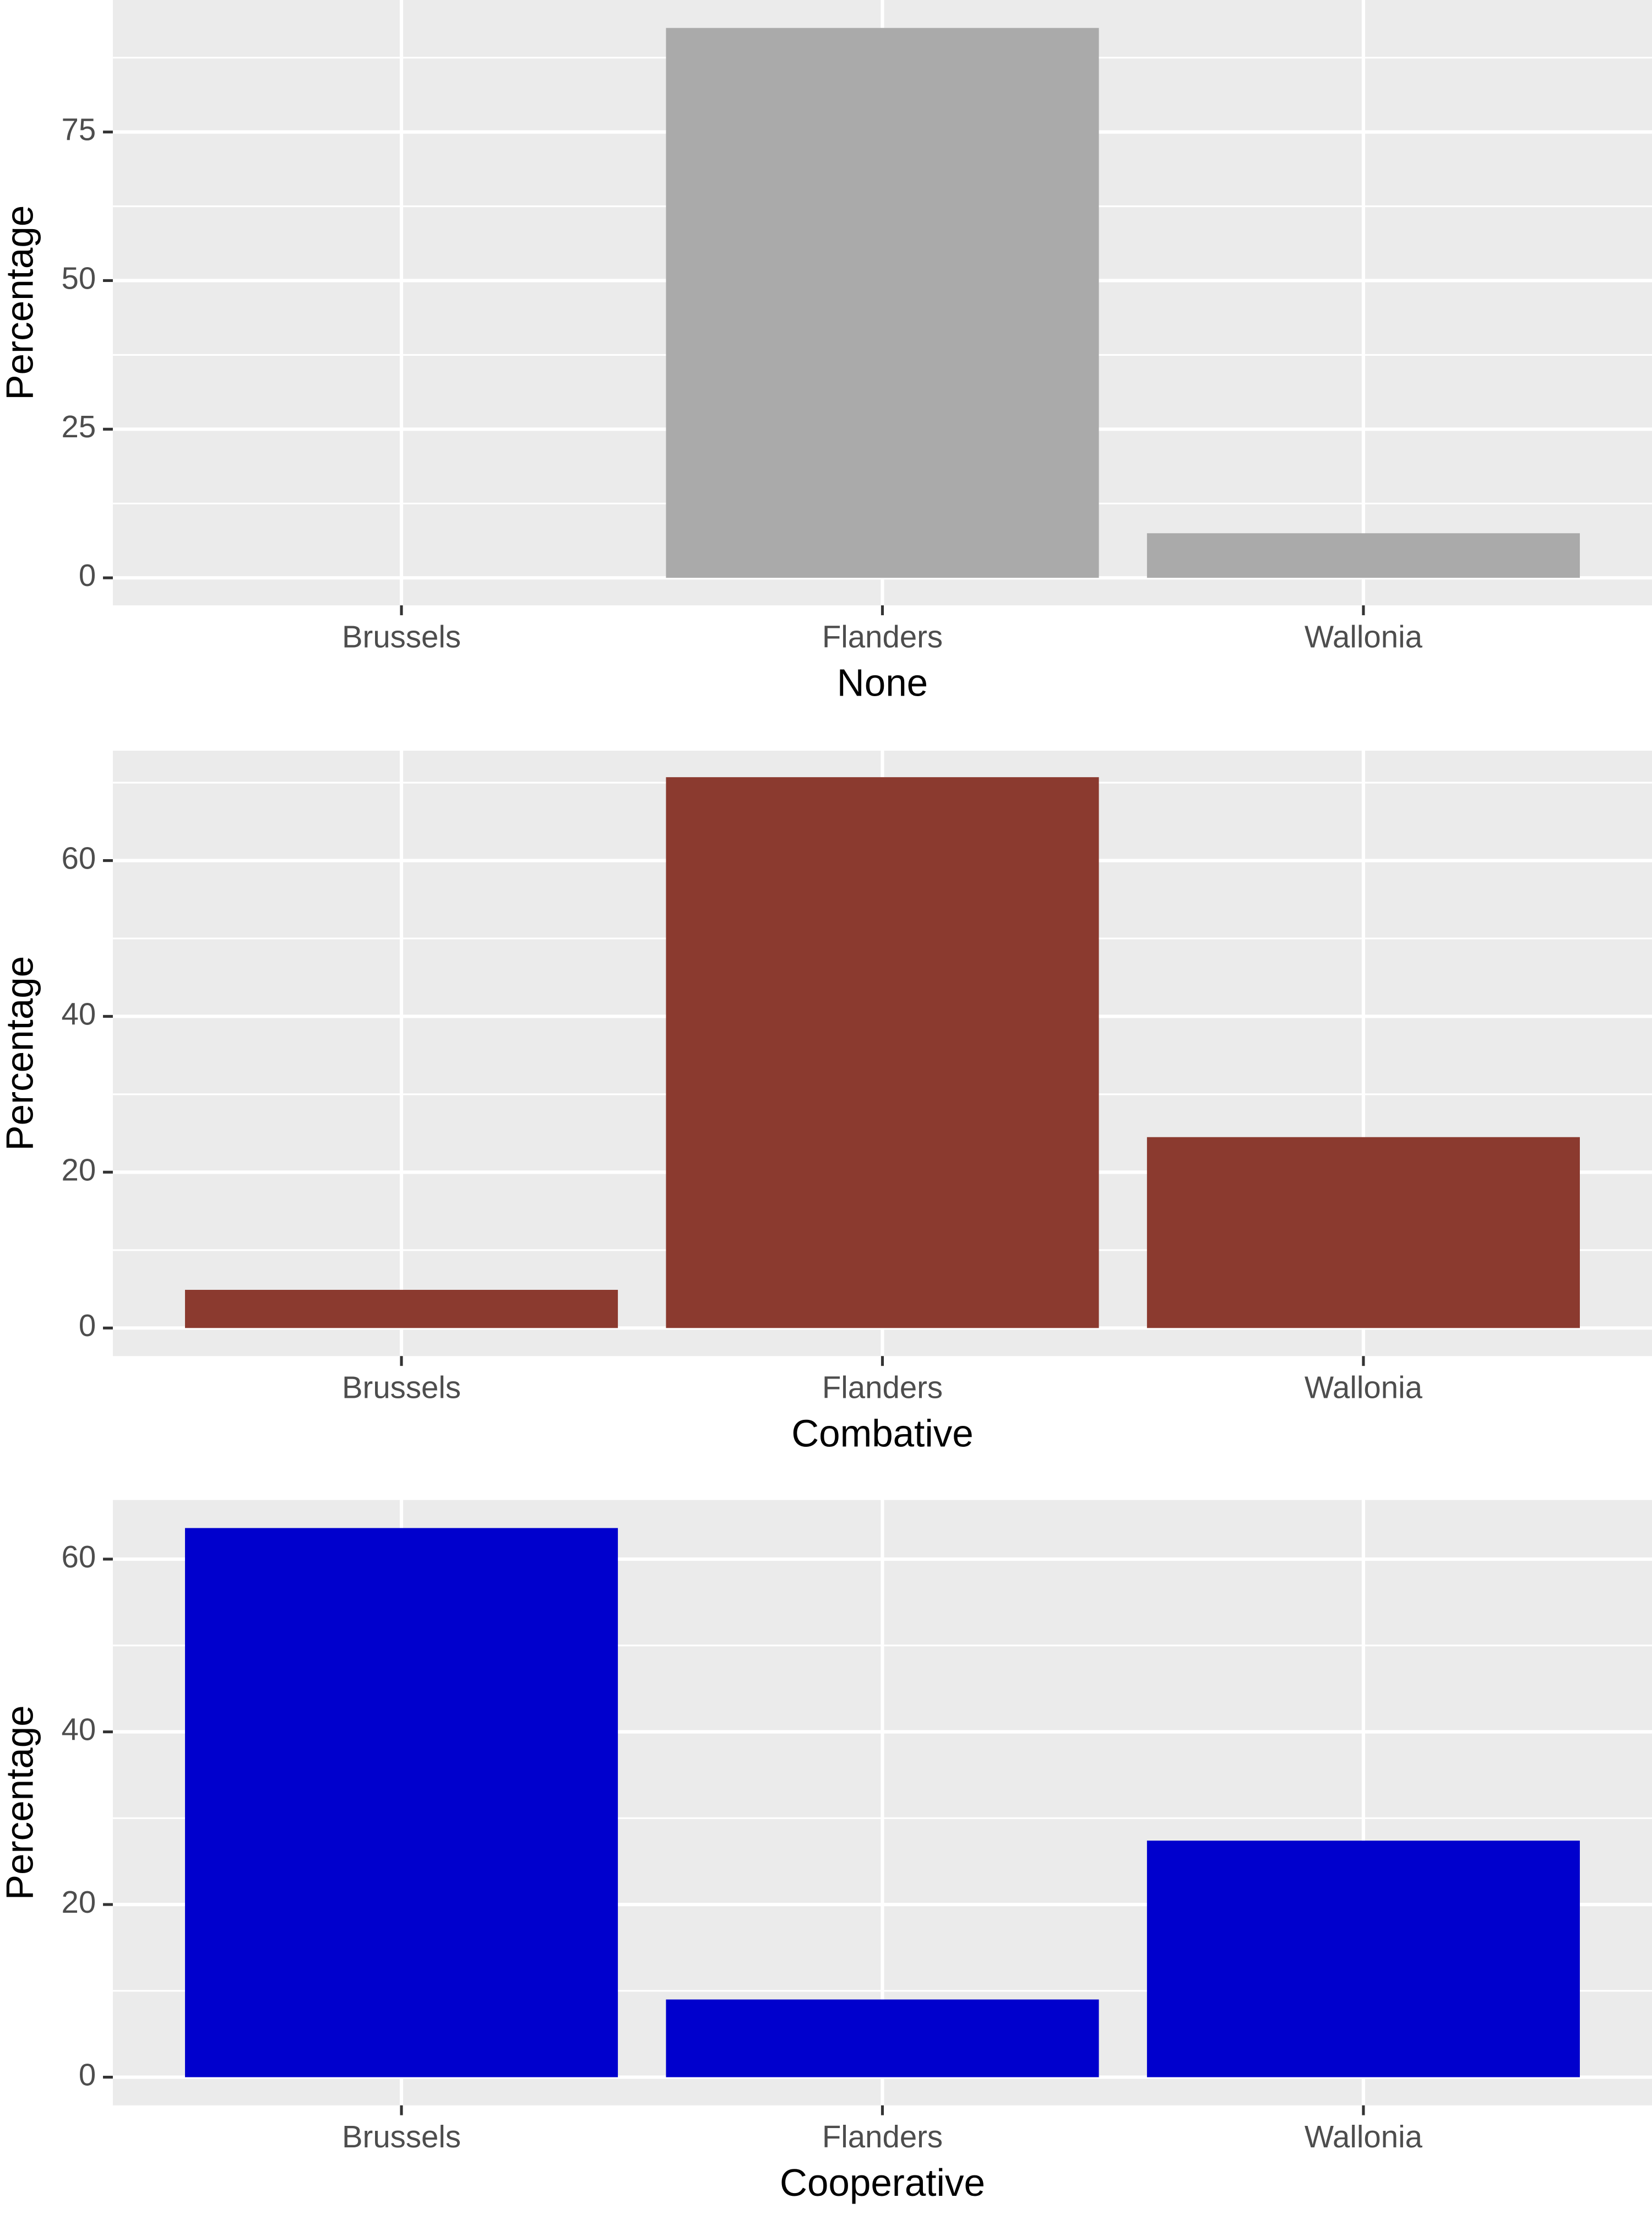  What do you see at coordinates (882, 2182) in the screenshot?
I see `x-axis-title: Cooperative` at bounding box center [882, 2182].